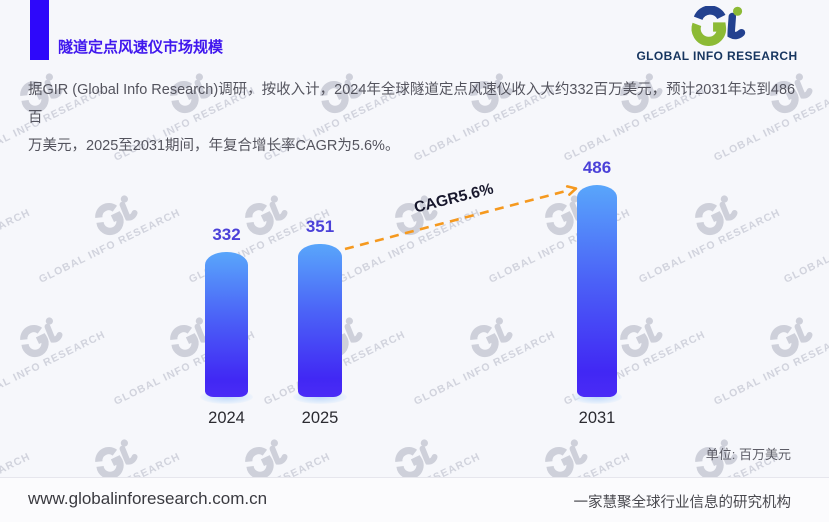  Describe the element at coordinates (214, 146) in the screenshot. I see `intro-line-2: 万美元，2025至2031期间，年复合增长率CAGR为5.6%。` at that location.